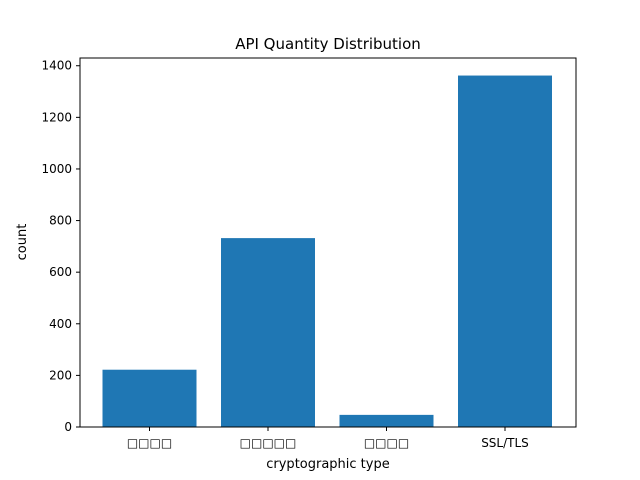 Image resolution: width=640 pixels, height=480 pixels. I want to click on y-tick-label-3: 600, so click(60, 272).